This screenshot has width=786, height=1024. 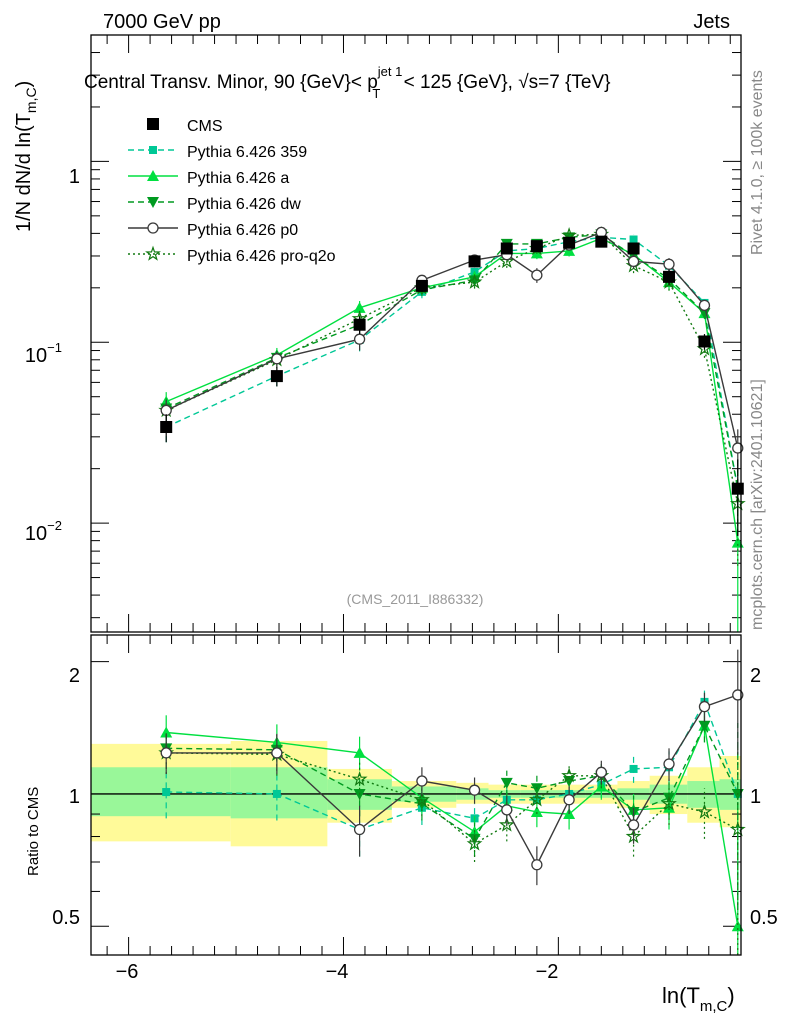 What do you see at coordinates (162, 22) in the screenshot?
I see `collision-label: 7000 GeV pp` at bounding box center [162, 22].